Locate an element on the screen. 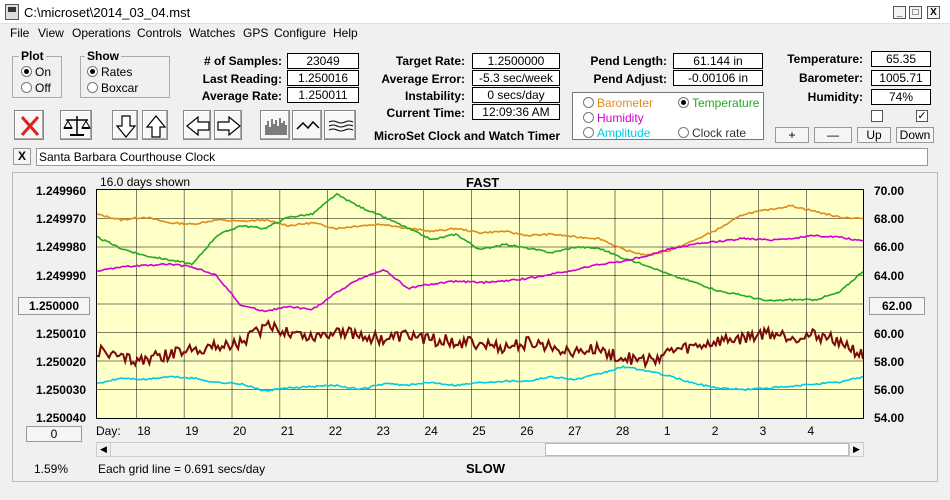  plus-button: + is located at coordinates (792, 135).